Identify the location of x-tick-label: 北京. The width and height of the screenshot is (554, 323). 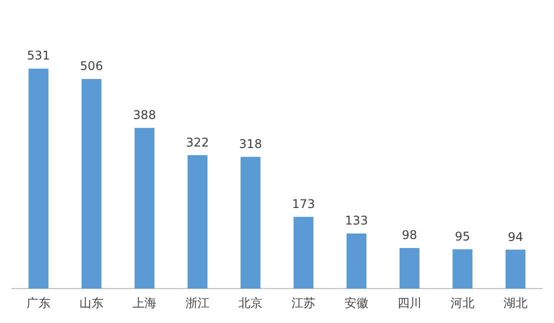
(250, 303).